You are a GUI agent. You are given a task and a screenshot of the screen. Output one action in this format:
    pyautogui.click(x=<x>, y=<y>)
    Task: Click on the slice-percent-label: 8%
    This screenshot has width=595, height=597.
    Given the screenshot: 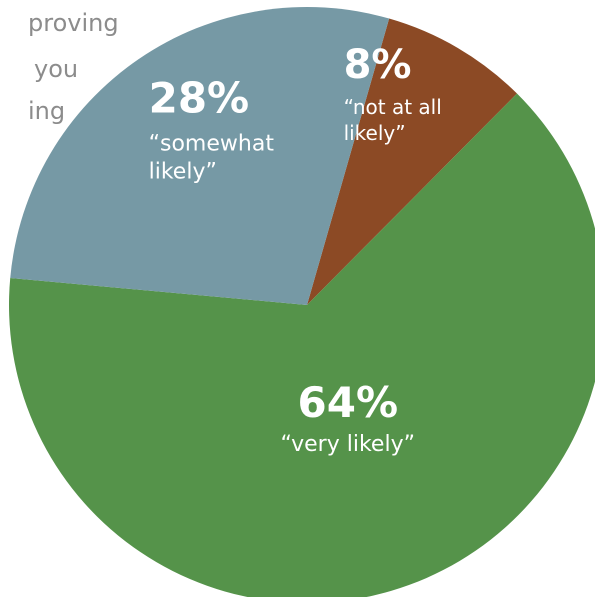 What is the action you would take?
    pyautogui.click(x=378, y=65)
    